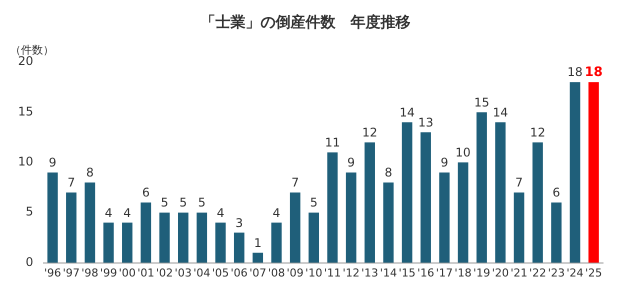  Describe the element at coordinates (32, 49) in the screenshot. I see `y-axis-title: （件数）` at that location.